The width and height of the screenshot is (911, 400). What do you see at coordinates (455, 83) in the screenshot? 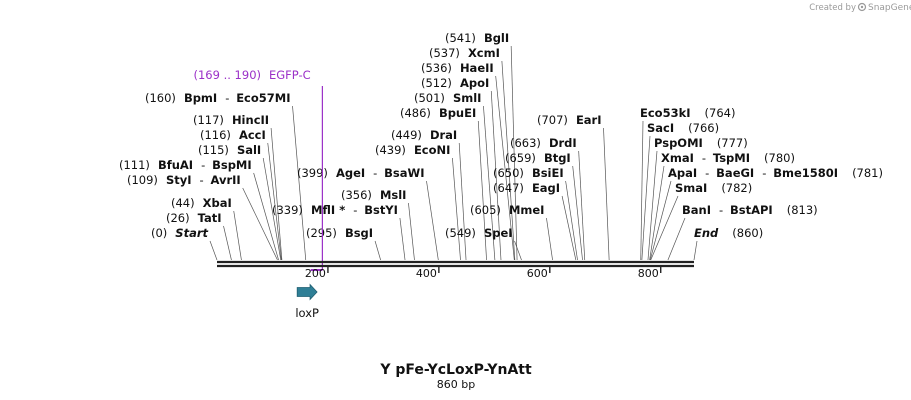
I see `site-apoi: (512) ApoI` at bounding box center [455, 83].